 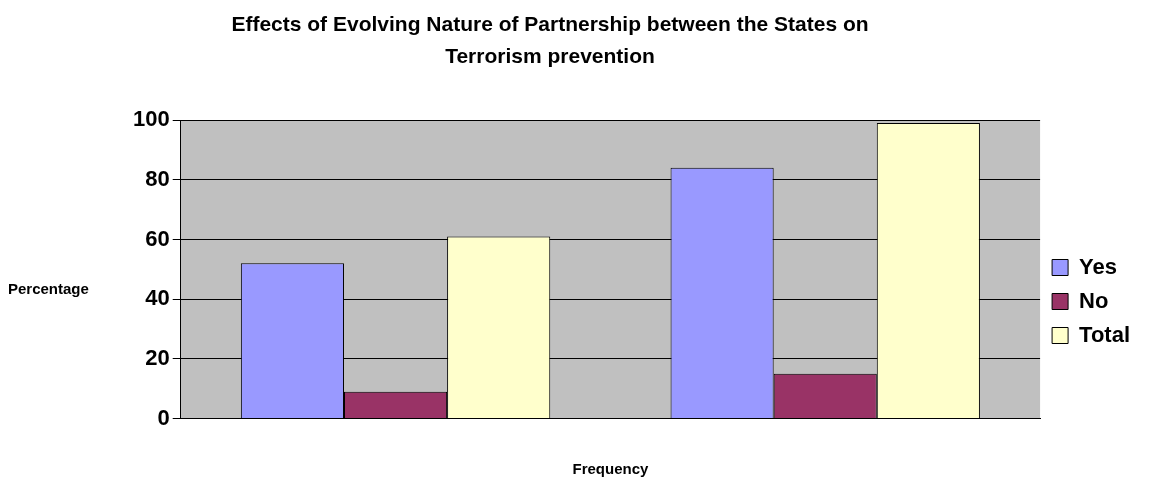 I want to click on legend-label: No, so click(x=1094, y=300).